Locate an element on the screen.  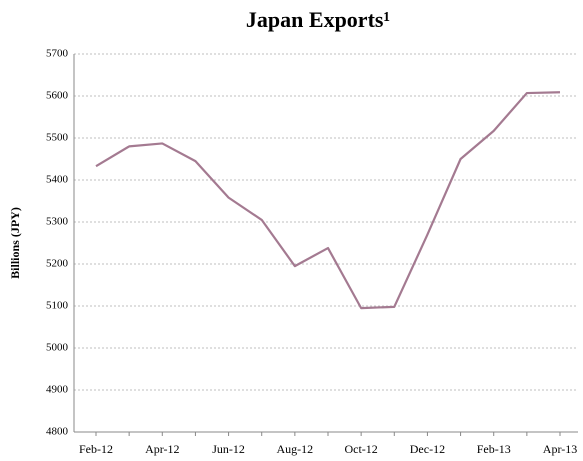
x-tick-label: Aug-12 is located at coordinates (295, 449).